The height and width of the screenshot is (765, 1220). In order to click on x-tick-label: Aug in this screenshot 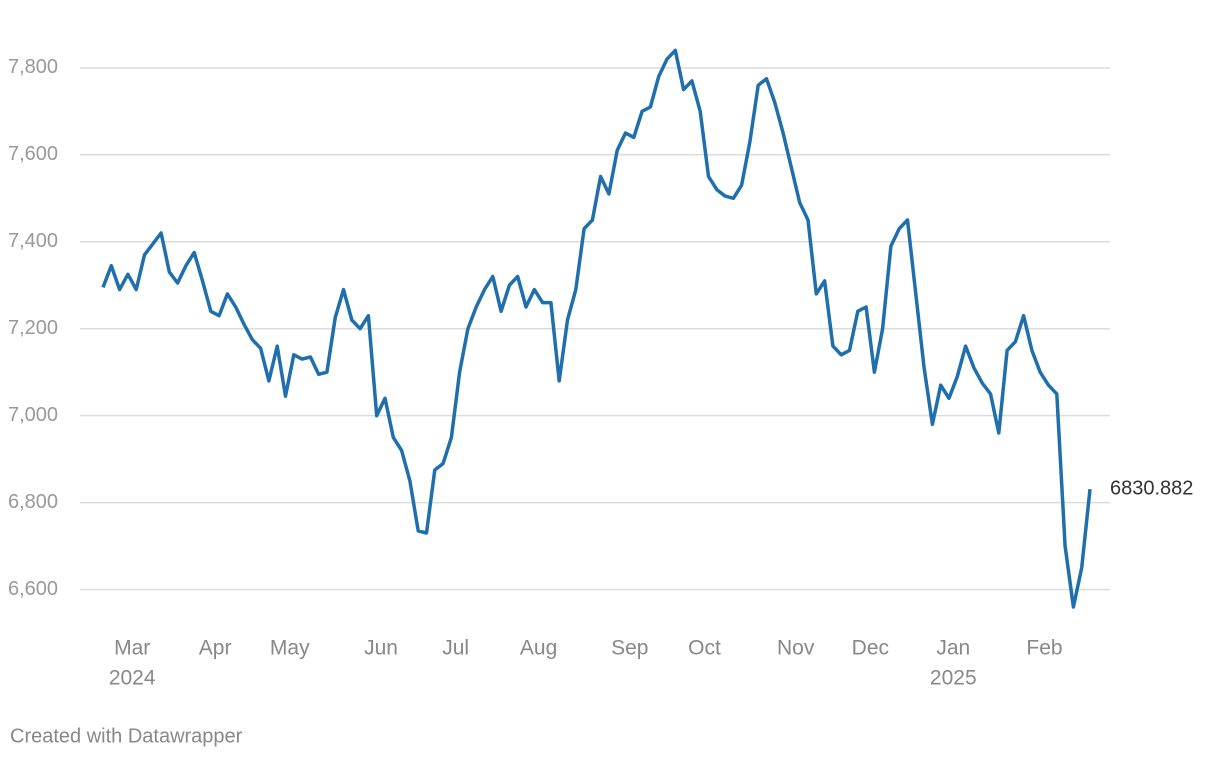, I will do `click(538, 648)`.